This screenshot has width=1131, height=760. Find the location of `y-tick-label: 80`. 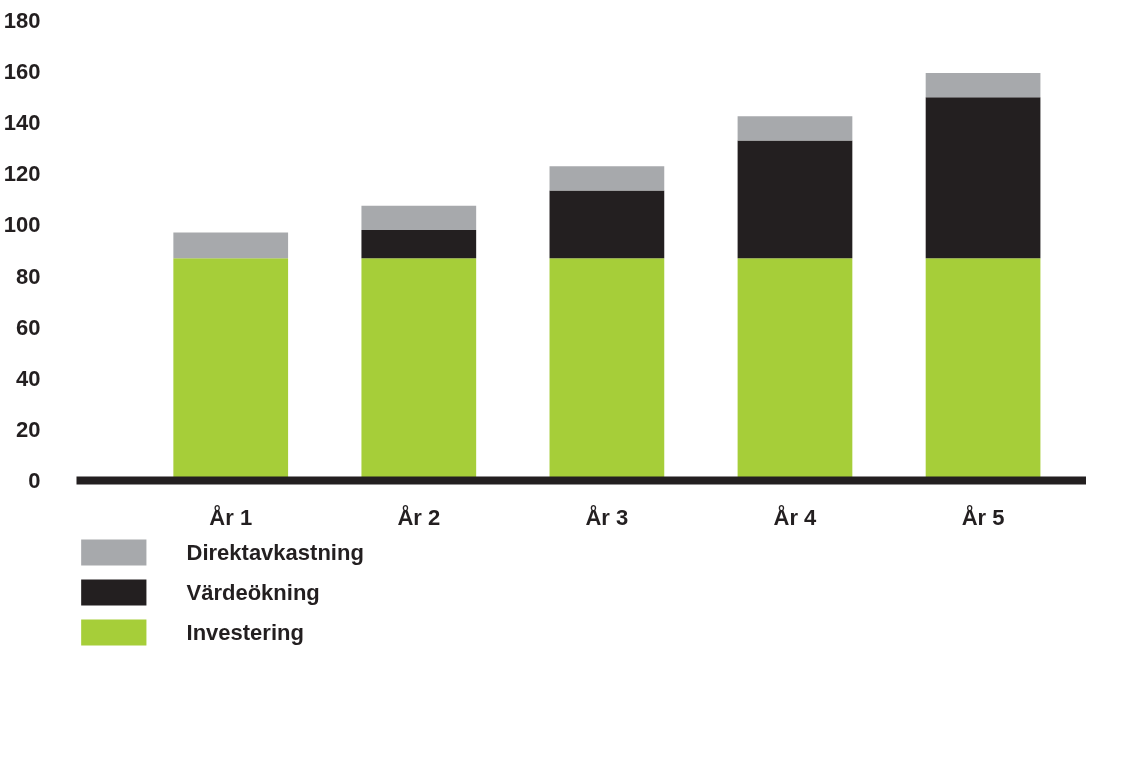

y-tick-label: 80 is located at coordinates (28, 276).